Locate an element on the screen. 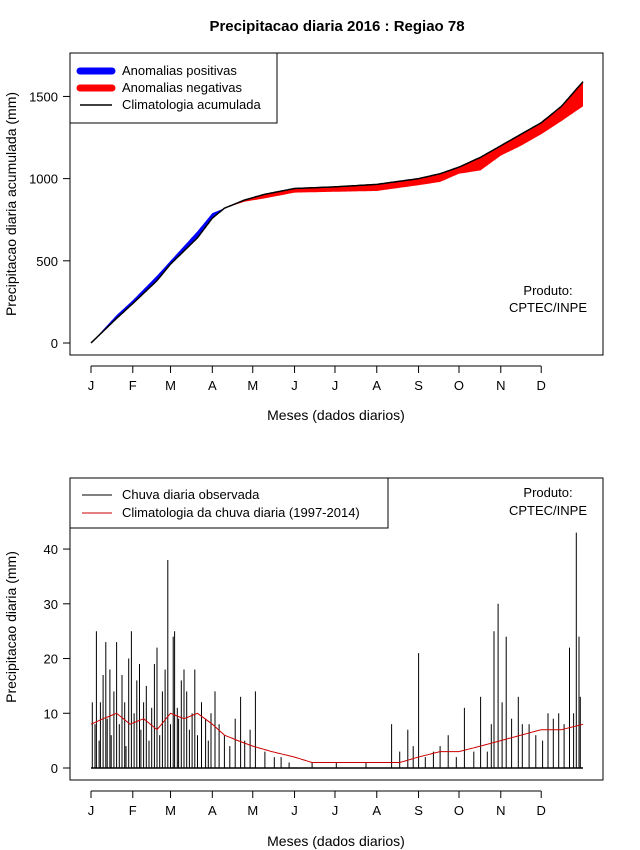 The height and width of the screenshot is (850, 640). y-tick-label: 40 is located at coordinates (51, 549).